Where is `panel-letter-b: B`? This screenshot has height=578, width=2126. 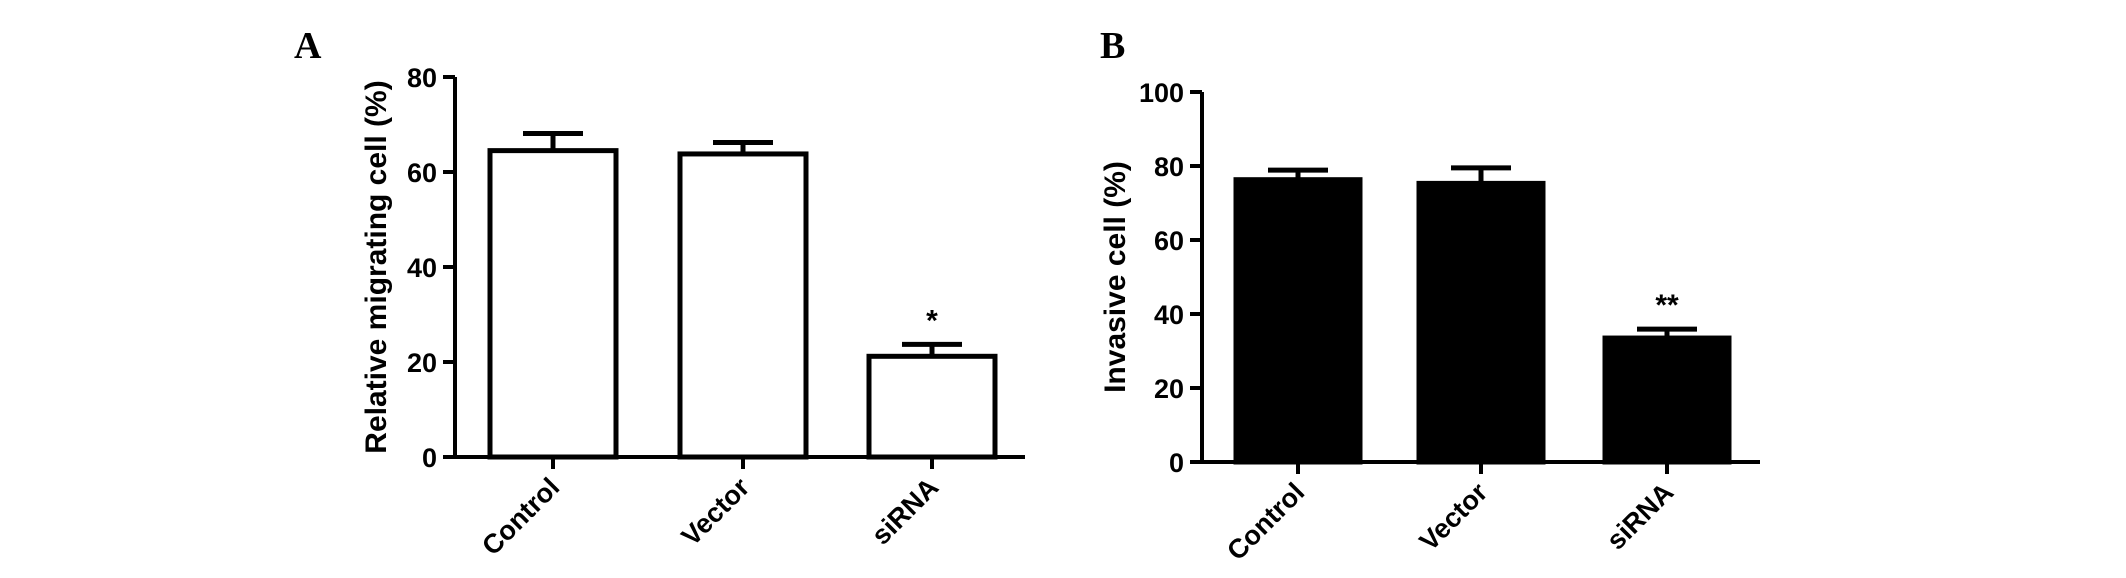 panel-letter-b: B is located at coordinates (1112, 46).